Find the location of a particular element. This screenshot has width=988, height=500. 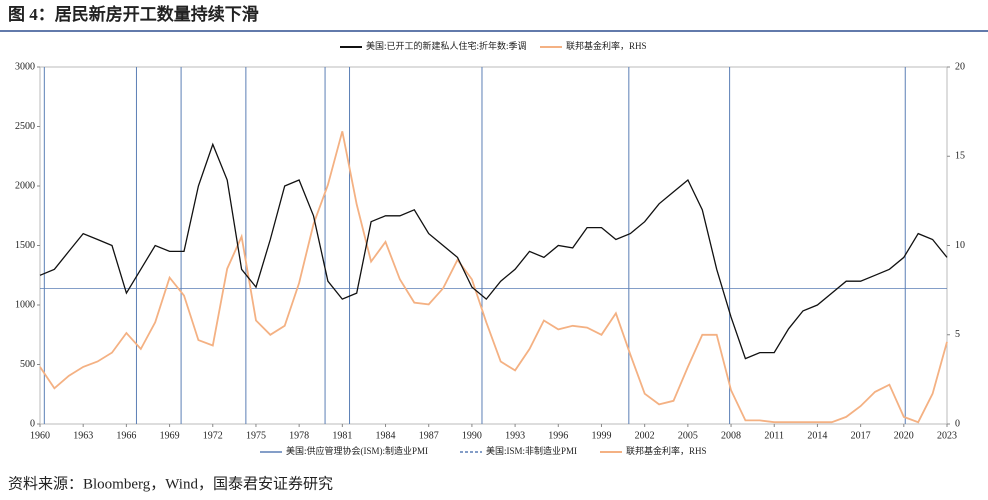

x-tick-label: 2005 is located at coordinates (688, 435).